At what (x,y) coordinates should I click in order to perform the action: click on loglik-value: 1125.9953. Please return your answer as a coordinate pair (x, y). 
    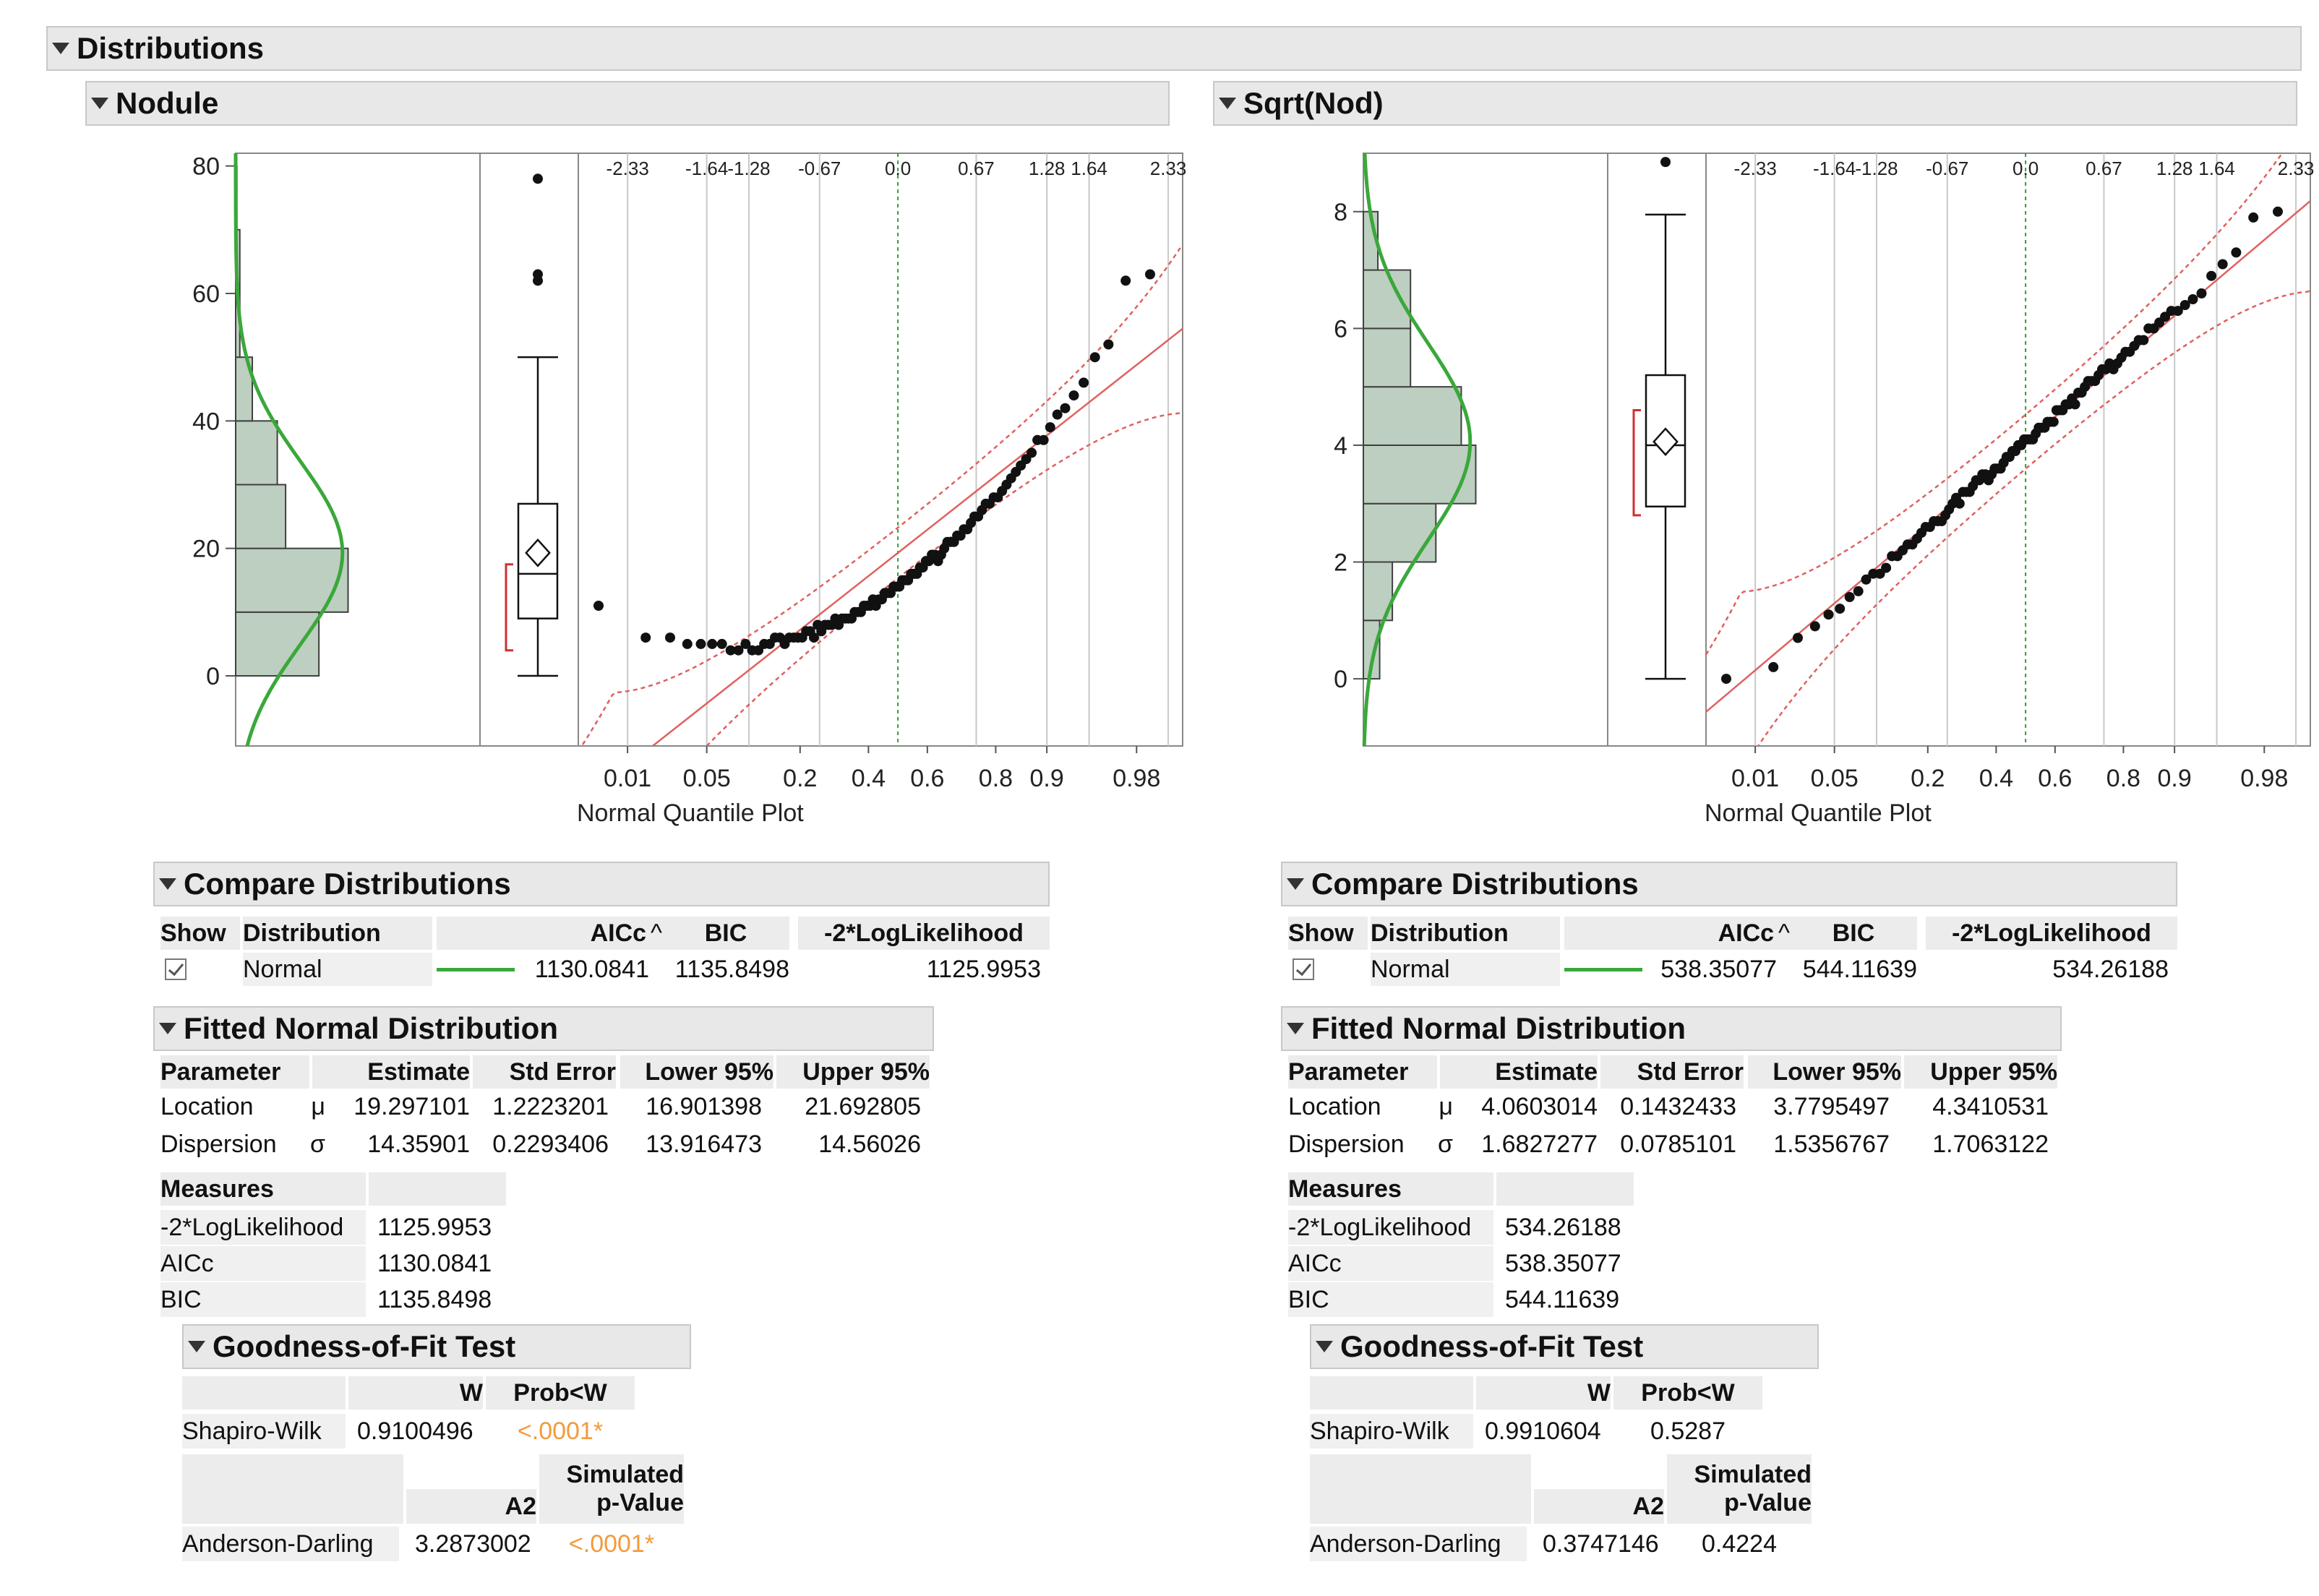
    Looking at the image, I should click on (984, 969).